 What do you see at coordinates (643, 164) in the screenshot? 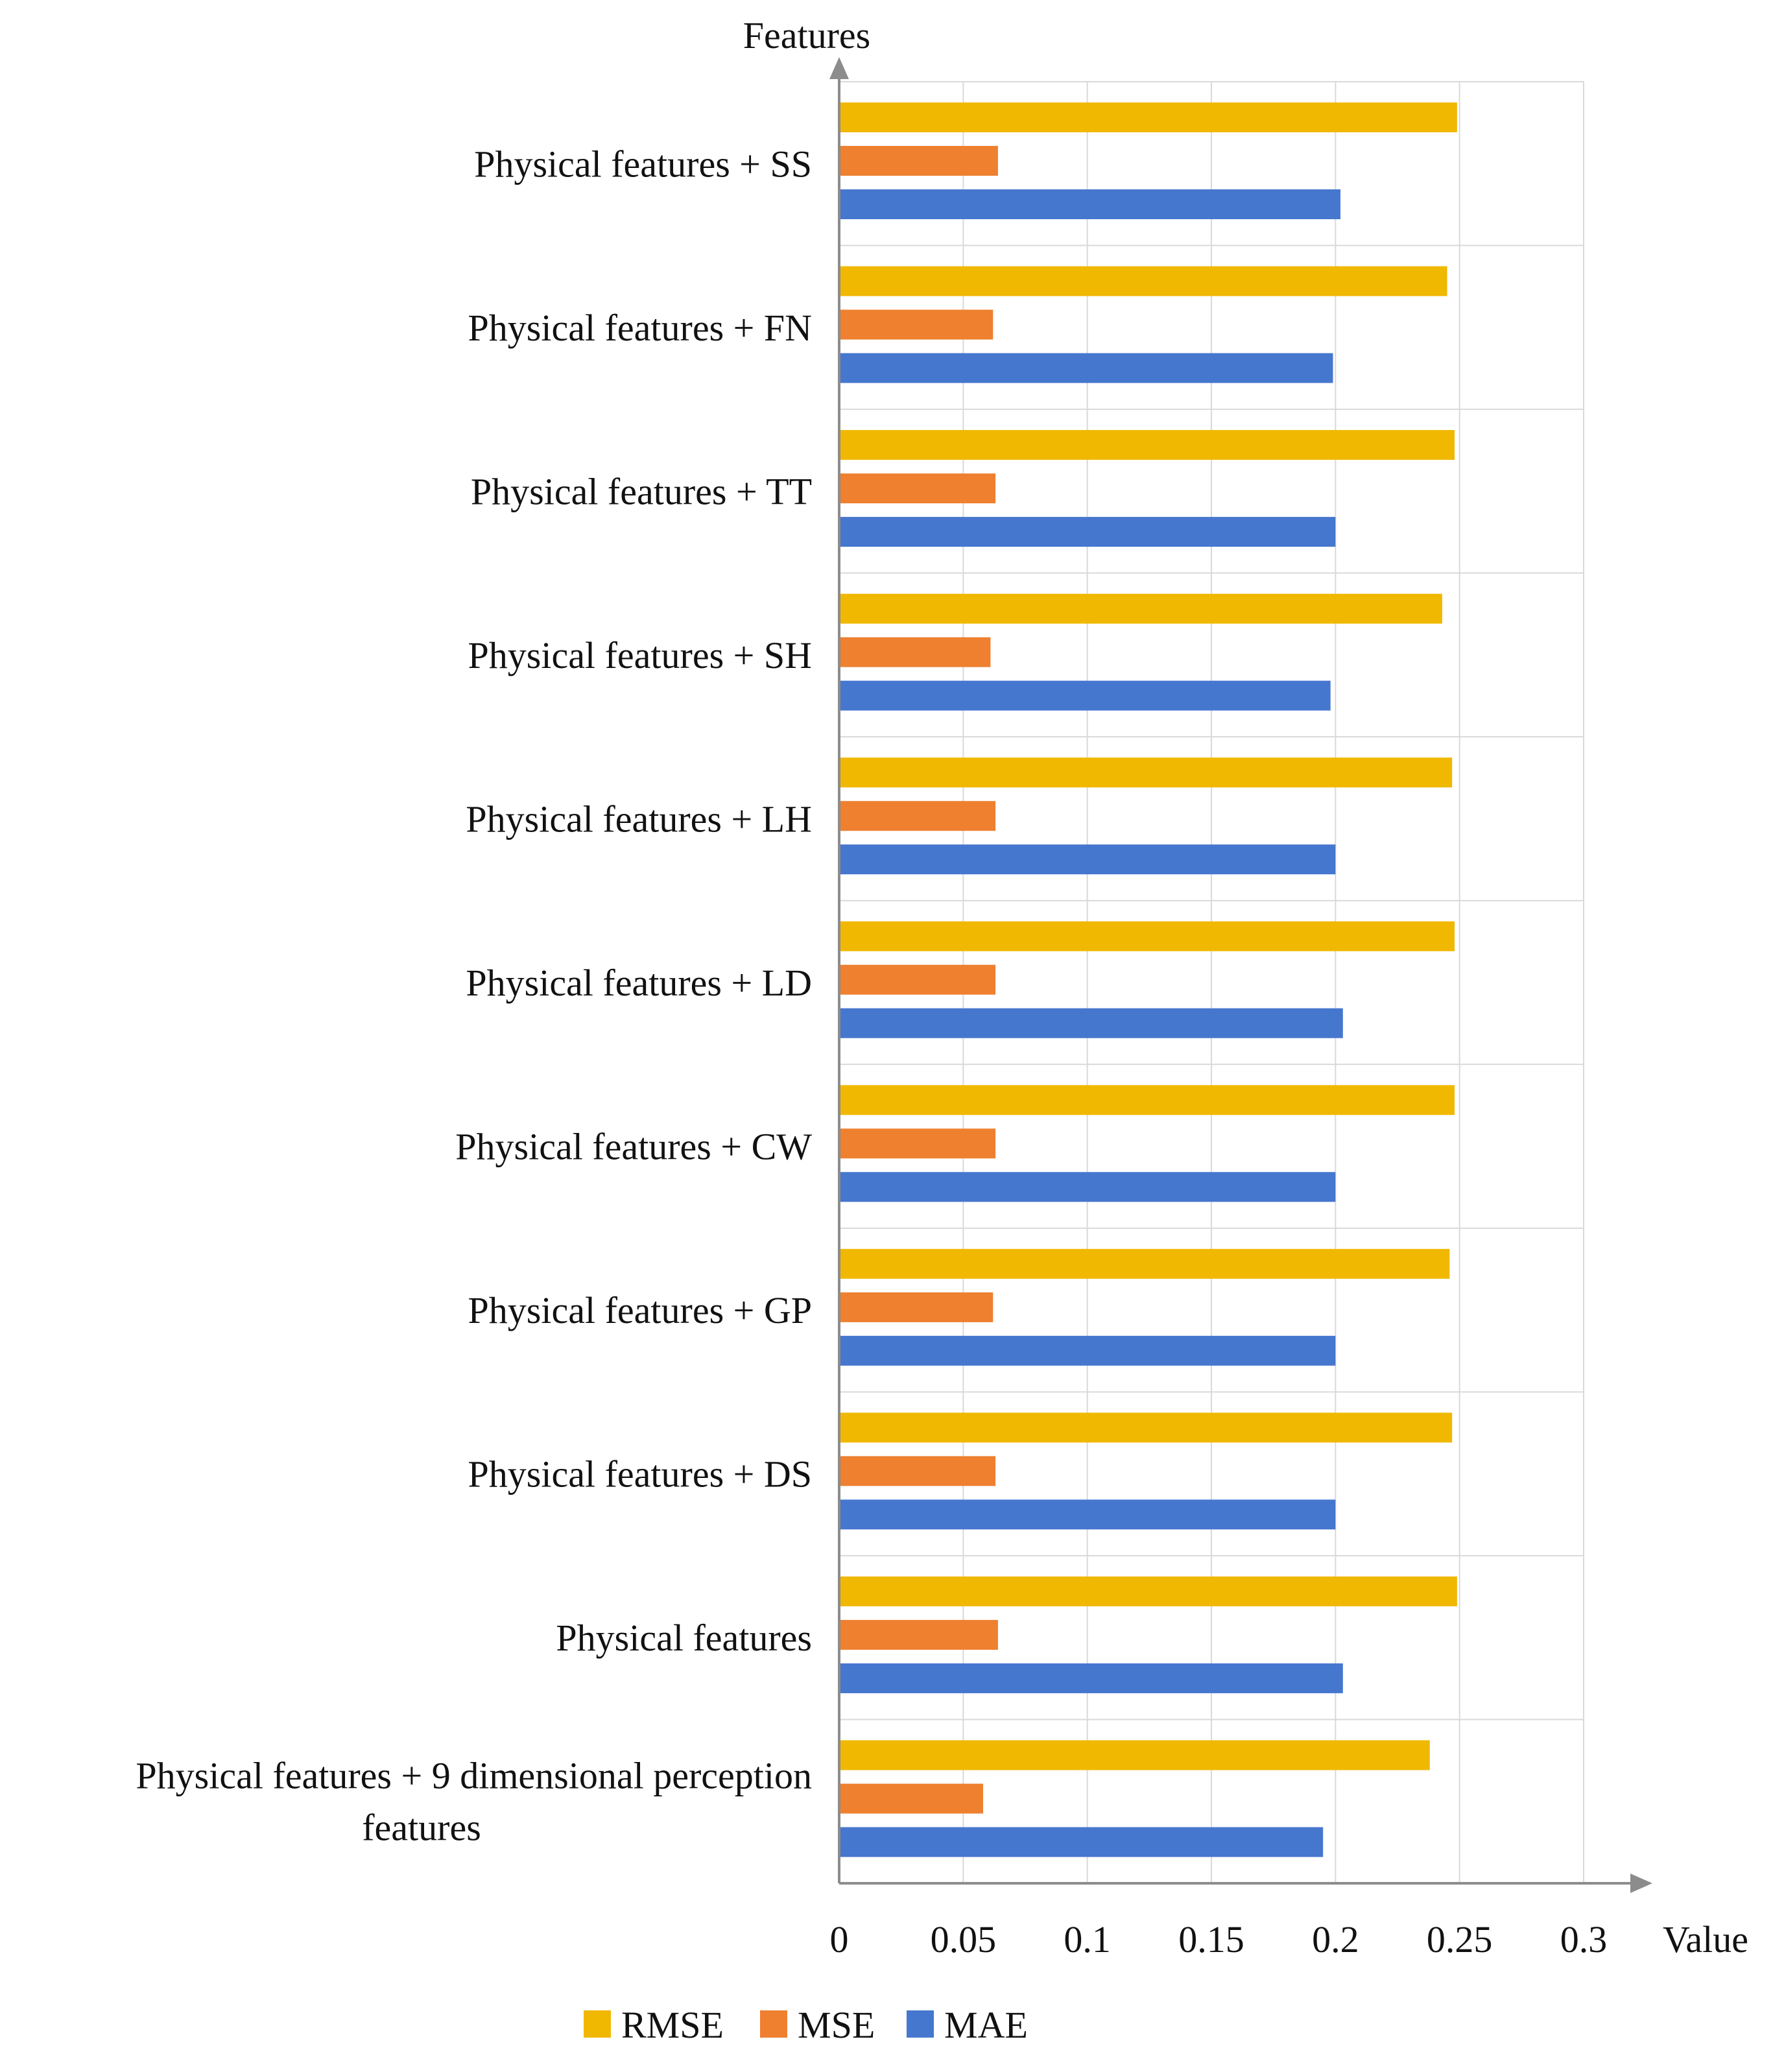
I see `category-label: Physical features + SS` at bounding box center [643, 164].